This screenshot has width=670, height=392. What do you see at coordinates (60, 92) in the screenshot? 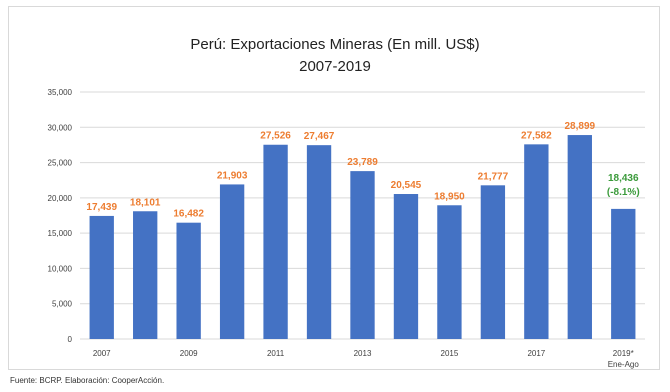
I see `y-tick-label: 35,000` at bounding box center [60, 92].